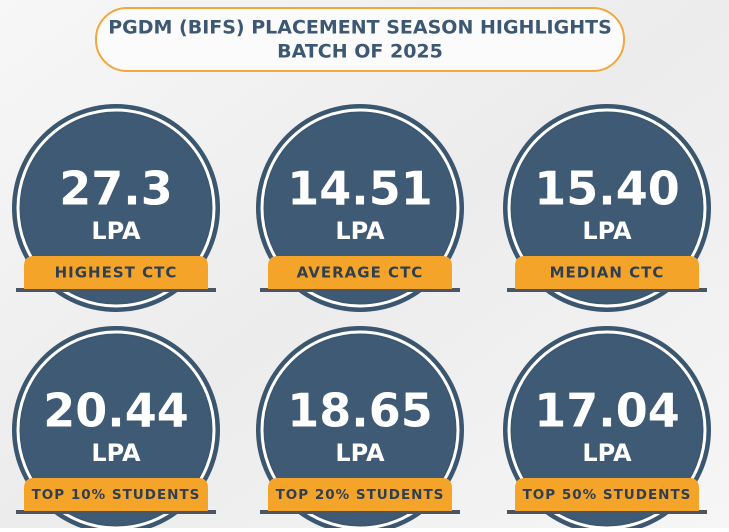 The image size is (729, 532). I want to click on stat-label: MEDIAN CTC, so click(607, 273).